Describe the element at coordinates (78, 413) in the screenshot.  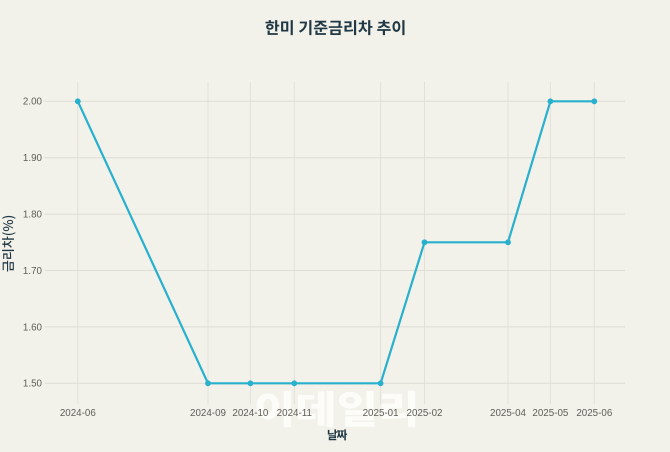
I see `svg-text: 2024-06` at that location.